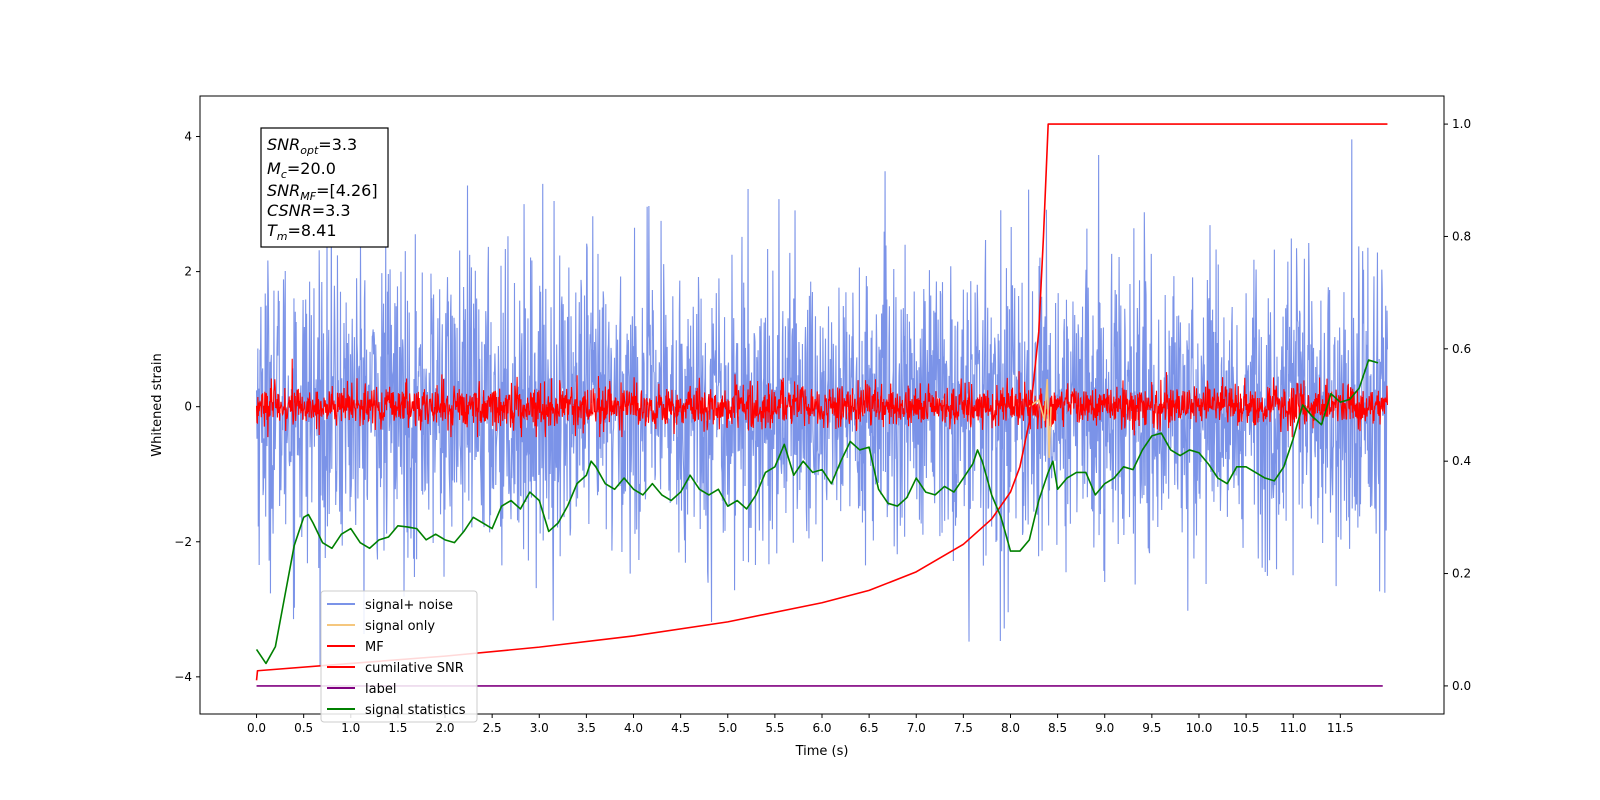 This screenshot has width=1600, height=800. What do you see at coordinates (1057, 728) in the screenshot?
I see `x-tick-label: 8.5` at bounding box center [1057, 728].